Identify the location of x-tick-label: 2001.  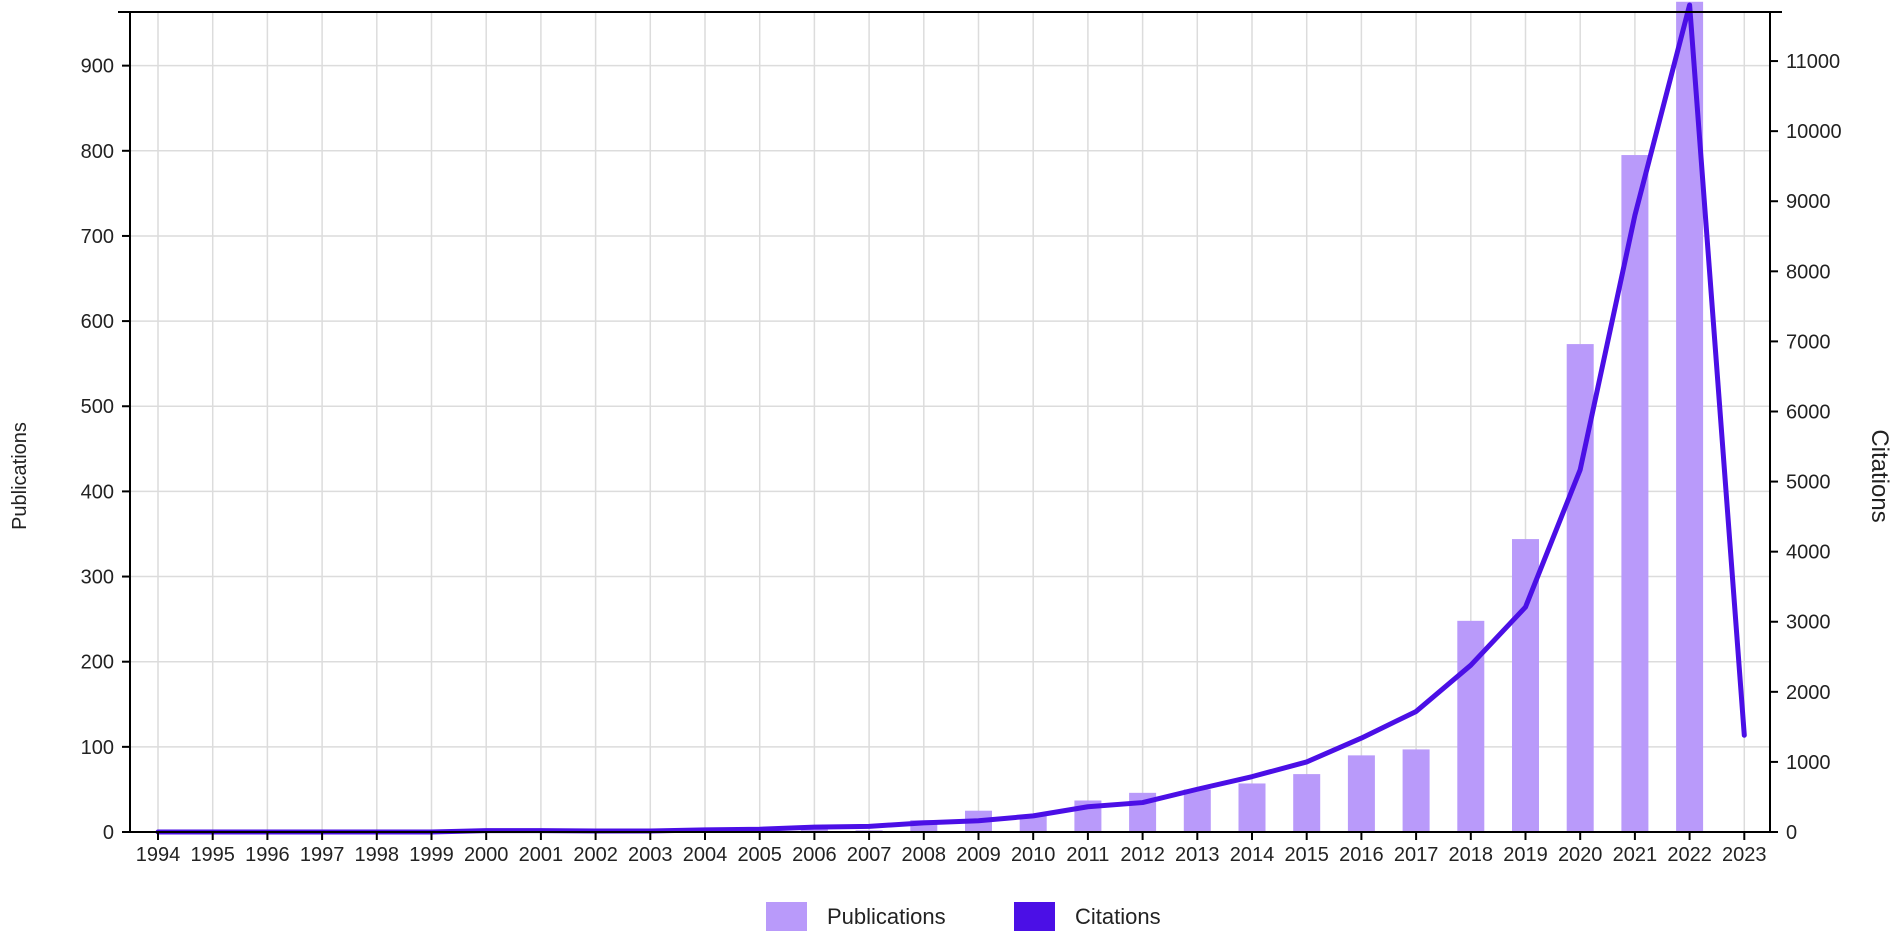
(541, 855).